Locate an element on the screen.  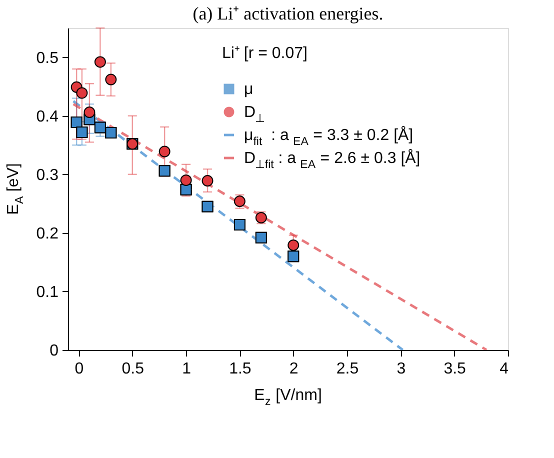
legend-title: Li⁺ [r = 0.07] is located at coordinates (265, 53).